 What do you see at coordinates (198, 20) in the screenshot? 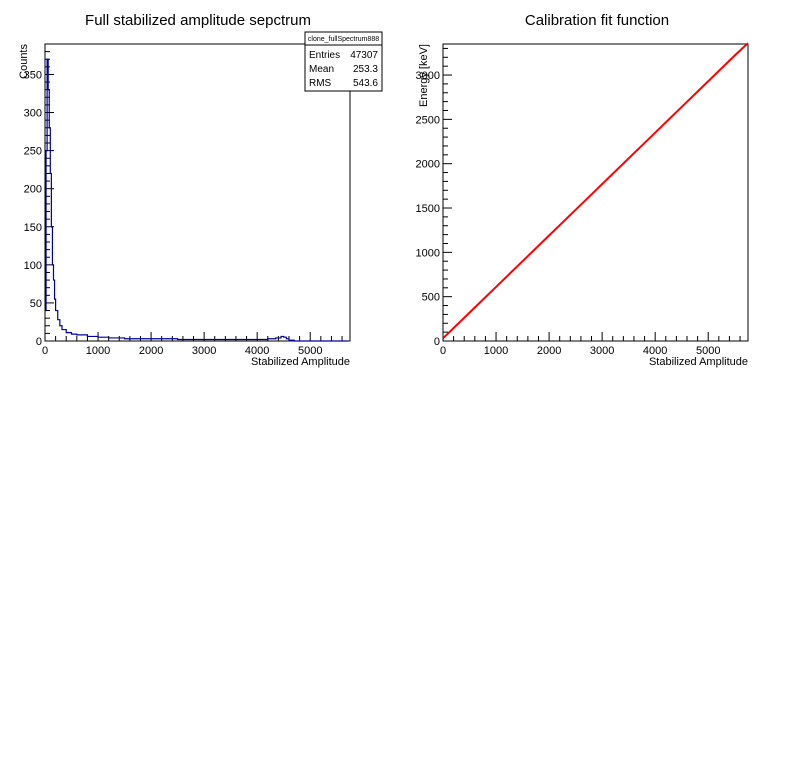
I see `chart-title: Full stabilized amplitude sepctrum` at bounding box center [198, 20].